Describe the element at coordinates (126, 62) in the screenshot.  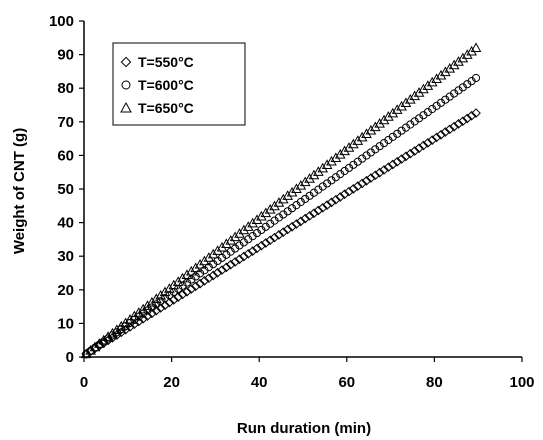
I see `legend-marker-diamond` at that location.